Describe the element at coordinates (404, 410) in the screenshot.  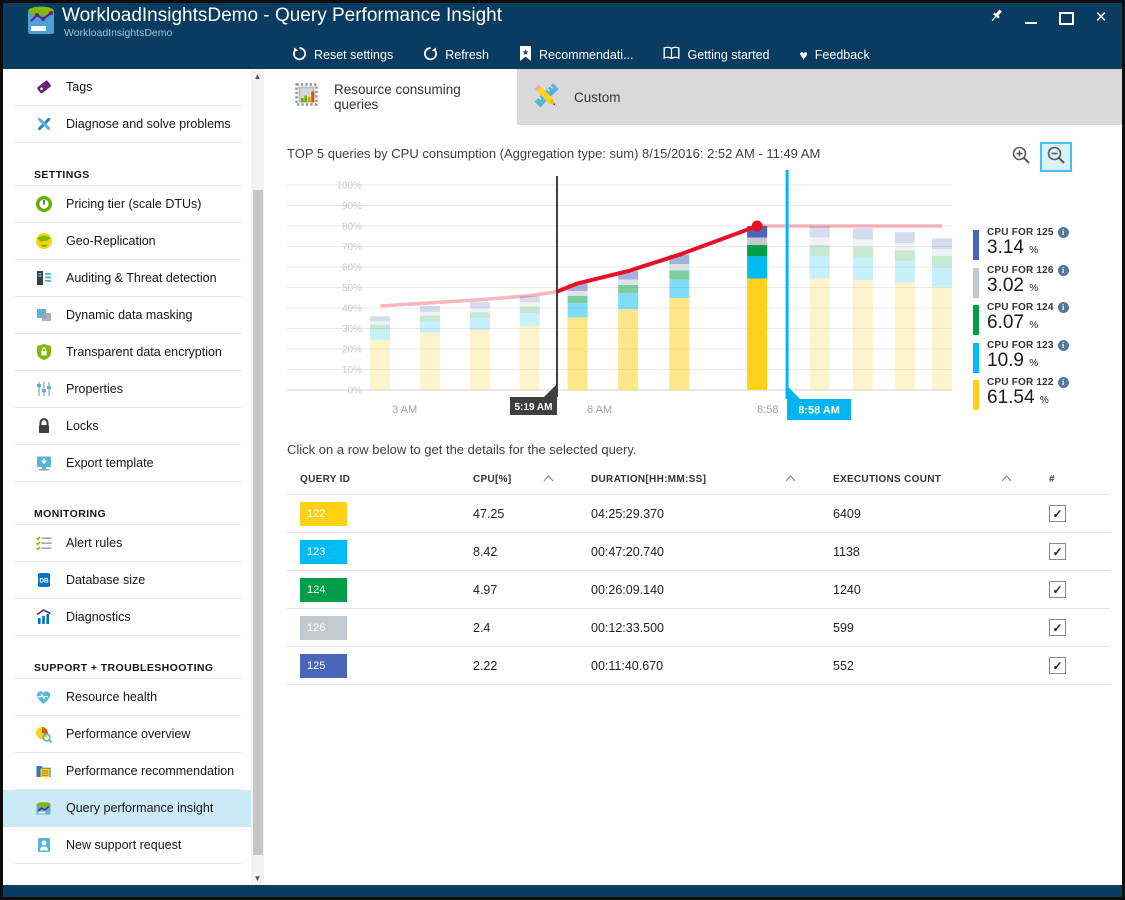
I see `x-axis-tick-label: 3 AM` at that location.